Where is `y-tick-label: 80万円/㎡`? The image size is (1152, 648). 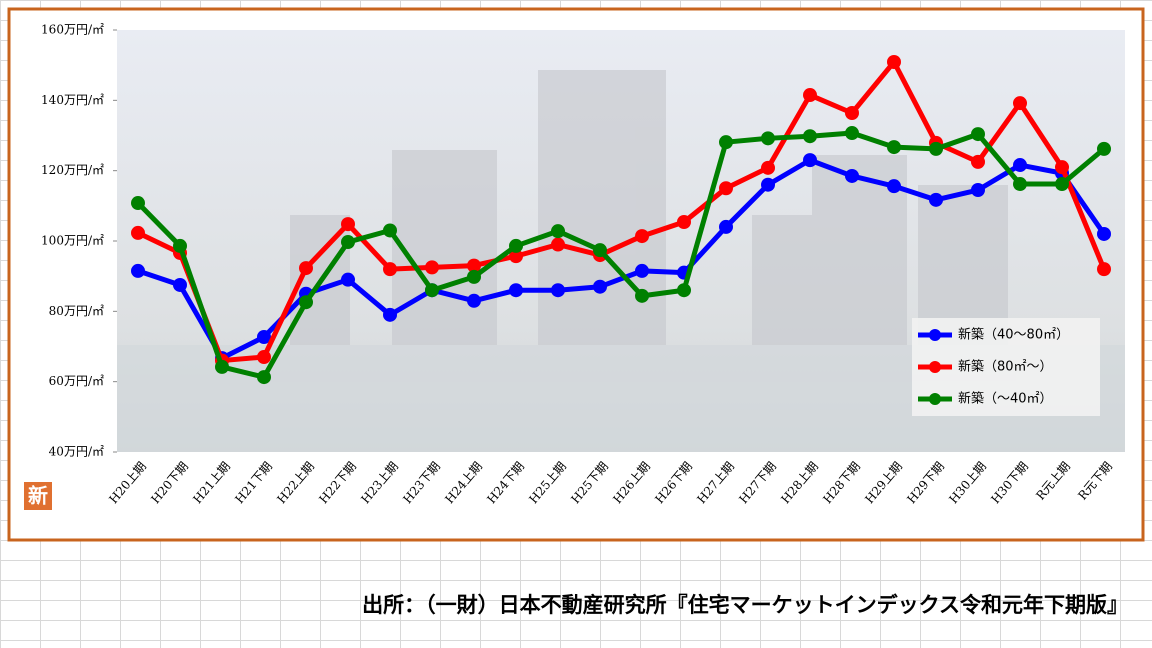 y-tick-label: 80万円/㎡ is located at coordinates (76, 311).